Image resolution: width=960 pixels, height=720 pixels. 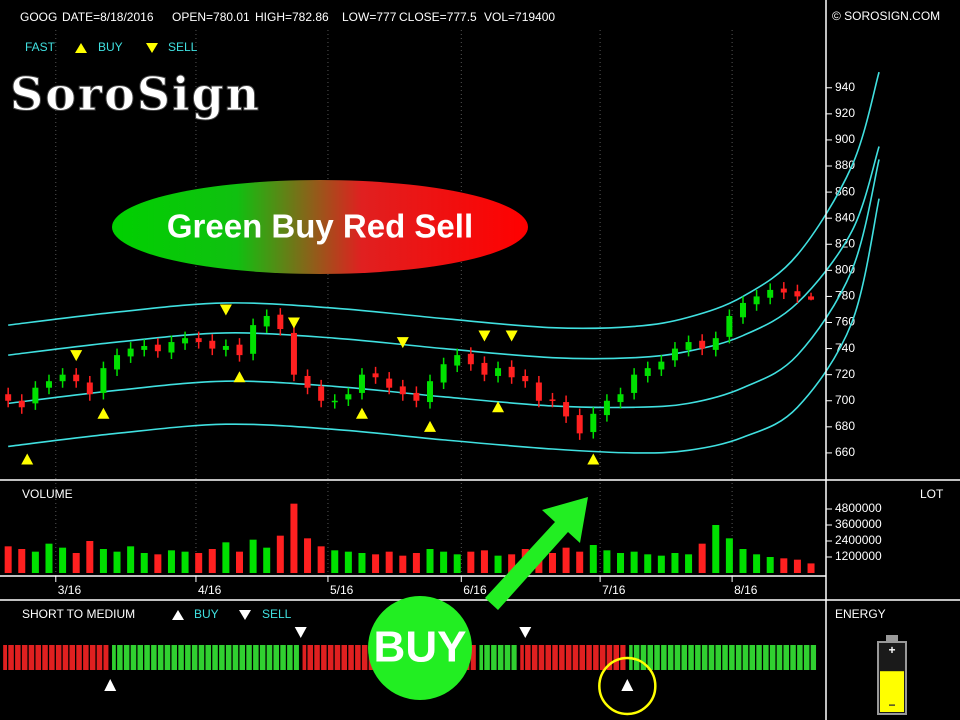 I want to click on overlay: BUY, so click(x=478, y=598).